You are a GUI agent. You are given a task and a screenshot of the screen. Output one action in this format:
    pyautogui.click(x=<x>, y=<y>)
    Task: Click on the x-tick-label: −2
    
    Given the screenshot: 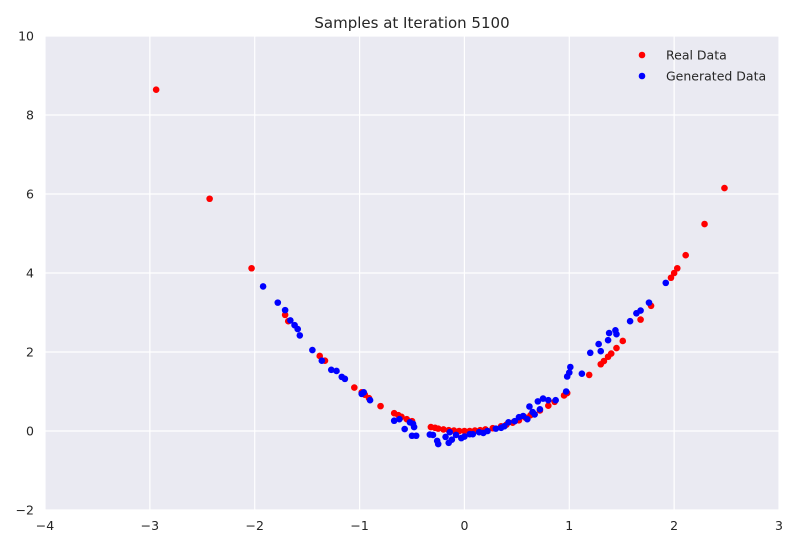 What is the action you would take?
    pyautogui.click(x=254, y=525)
    